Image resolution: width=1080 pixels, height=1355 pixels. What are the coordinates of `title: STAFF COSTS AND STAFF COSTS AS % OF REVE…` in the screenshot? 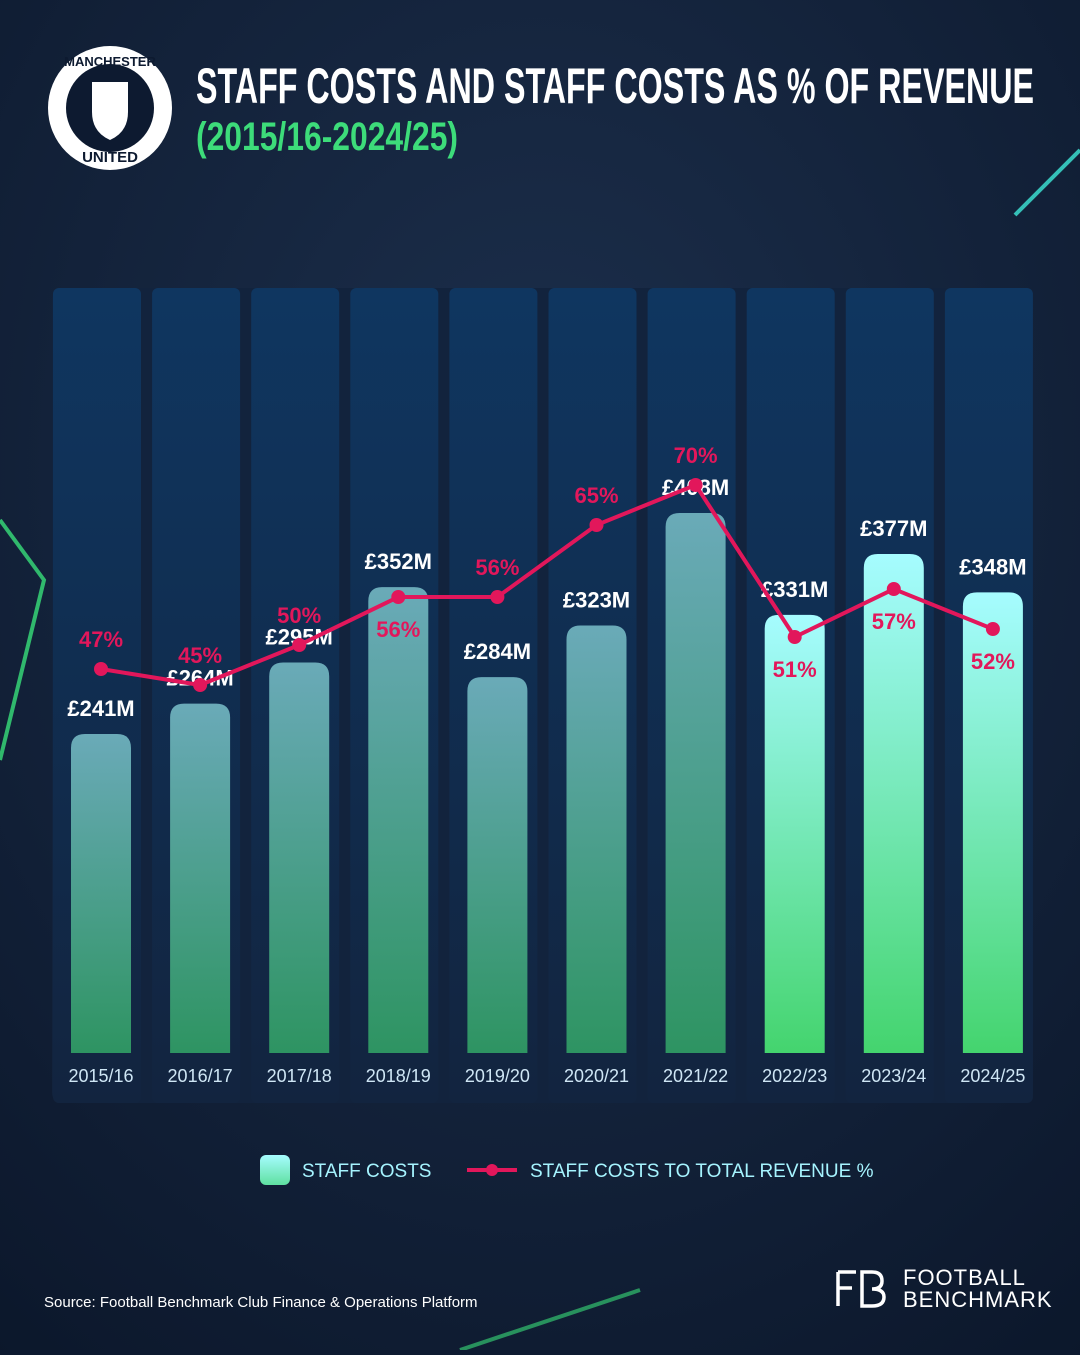 It's located at (615, 86).